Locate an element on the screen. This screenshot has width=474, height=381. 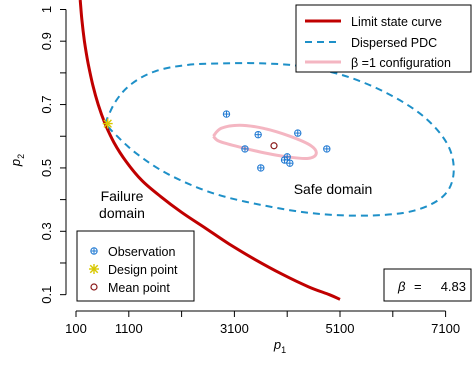
legend-limit-state-label: Limit state curve is located at coordinates (396, 22).